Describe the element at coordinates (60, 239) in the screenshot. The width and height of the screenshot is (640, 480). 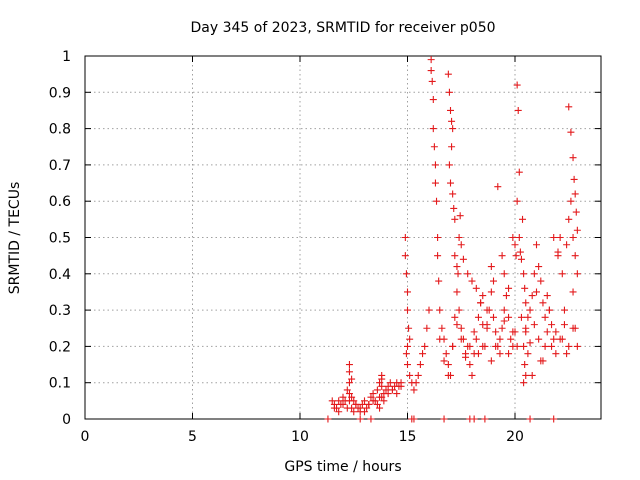
I see `y-tick-label: 0.5` at that location.